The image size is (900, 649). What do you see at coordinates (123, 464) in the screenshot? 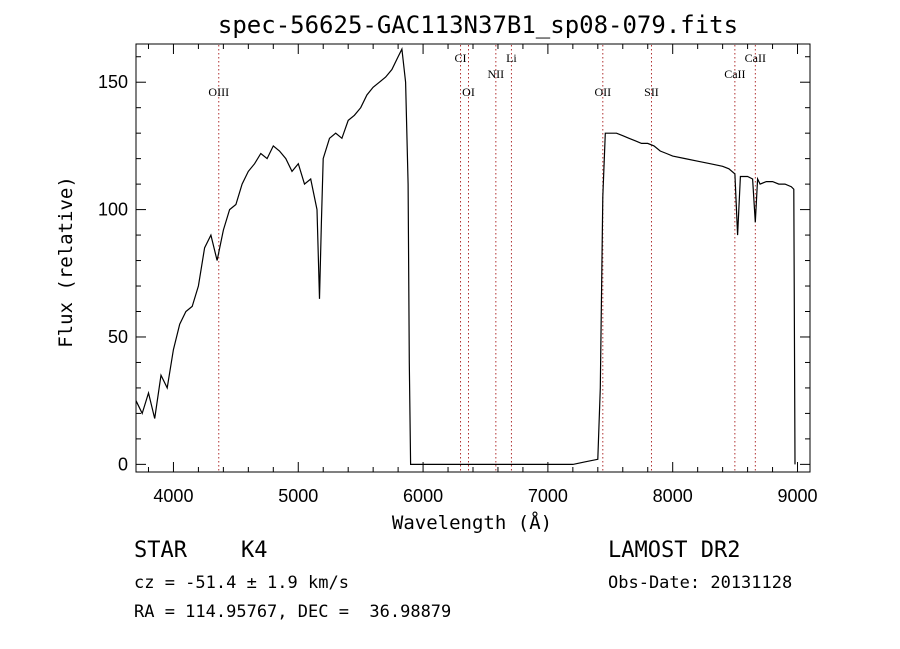
I see `y-tick-label-0: 0` at bounding box center [123, 464].